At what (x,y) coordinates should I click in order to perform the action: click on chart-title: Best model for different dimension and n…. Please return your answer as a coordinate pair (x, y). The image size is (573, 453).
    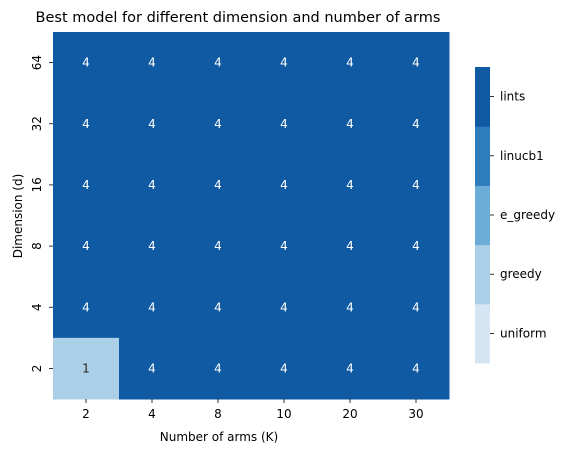
    Looking at the image, I should click on (238, 18).